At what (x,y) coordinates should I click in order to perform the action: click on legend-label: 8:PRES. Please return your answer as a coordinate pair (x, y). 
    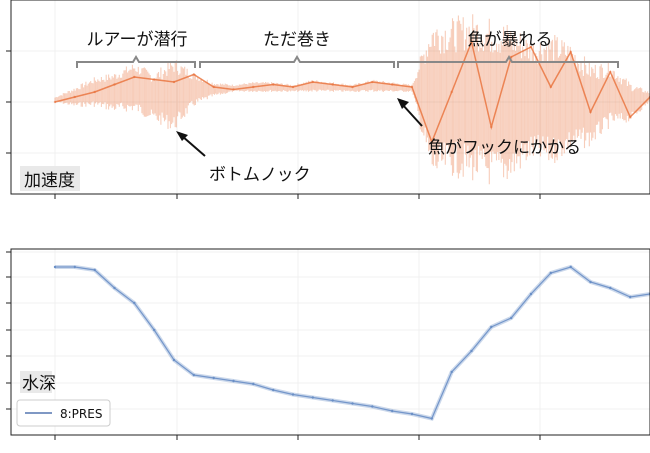
    Looking at the image, I should click on (81, 414).